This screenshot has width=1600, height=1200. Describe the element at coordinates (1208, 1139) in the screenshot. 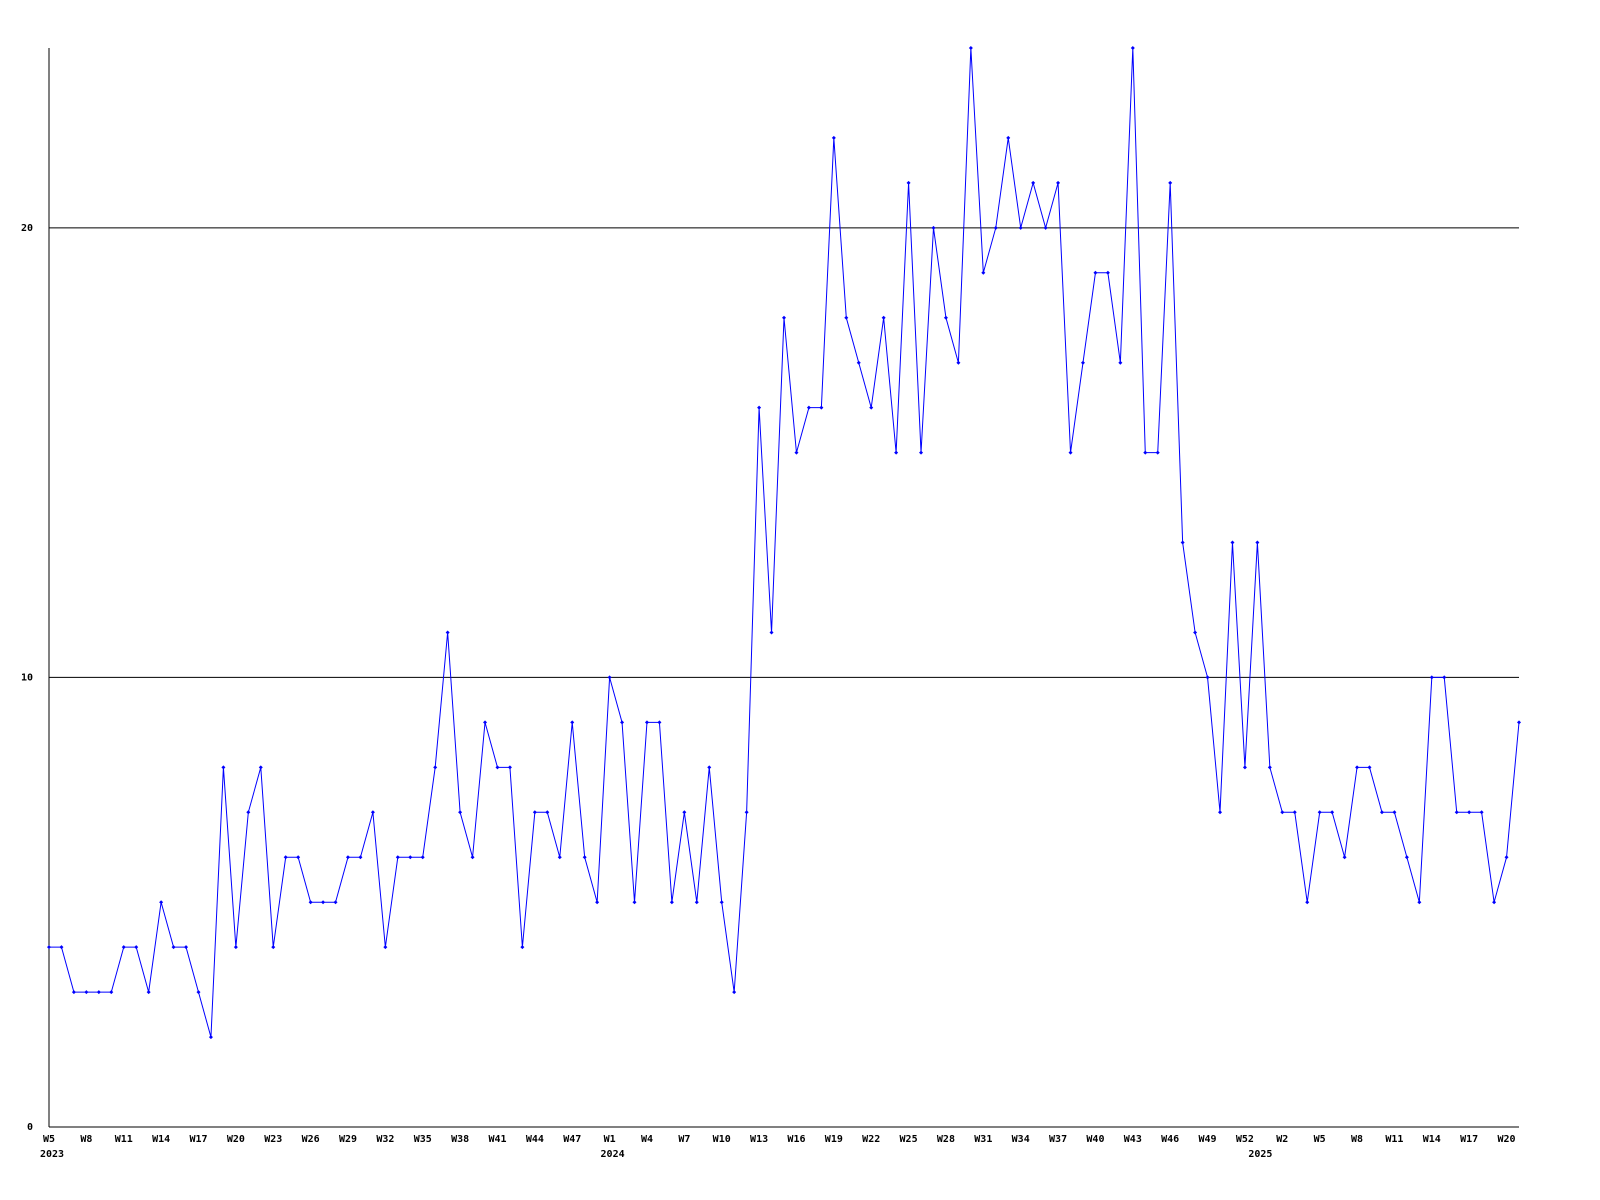

I see `x-tick-label: W49` at that location.